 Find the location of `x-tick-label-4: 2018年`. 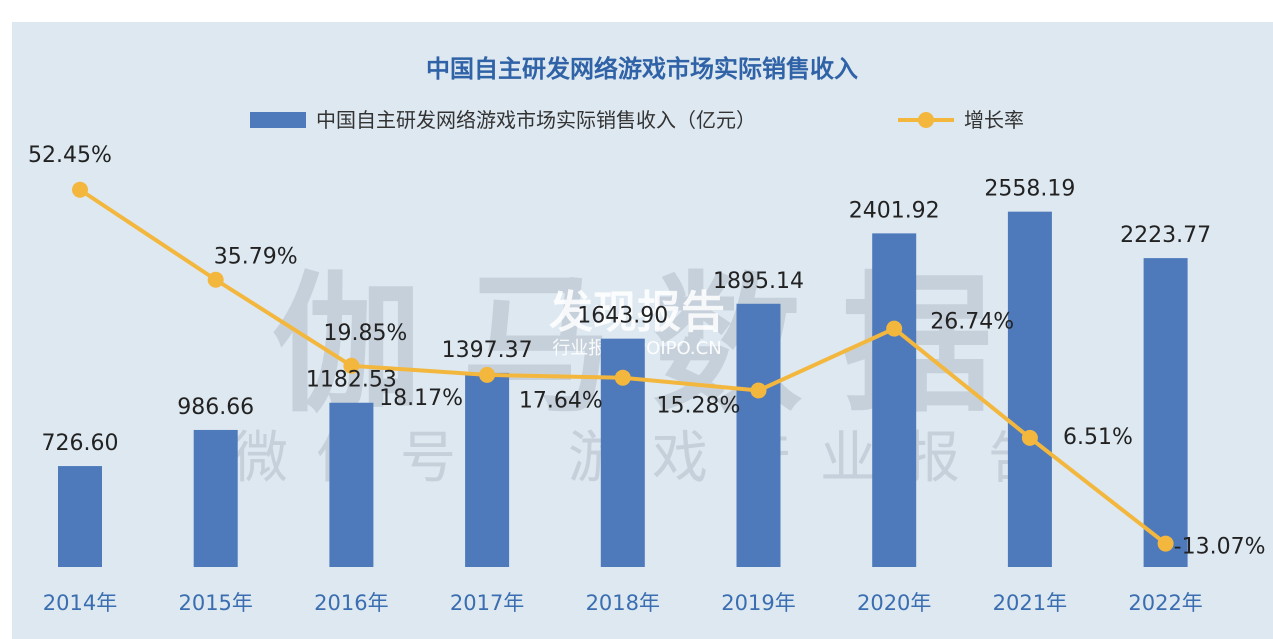

x-tick-label-4: 2018年 is located at coordinates (623, 603).